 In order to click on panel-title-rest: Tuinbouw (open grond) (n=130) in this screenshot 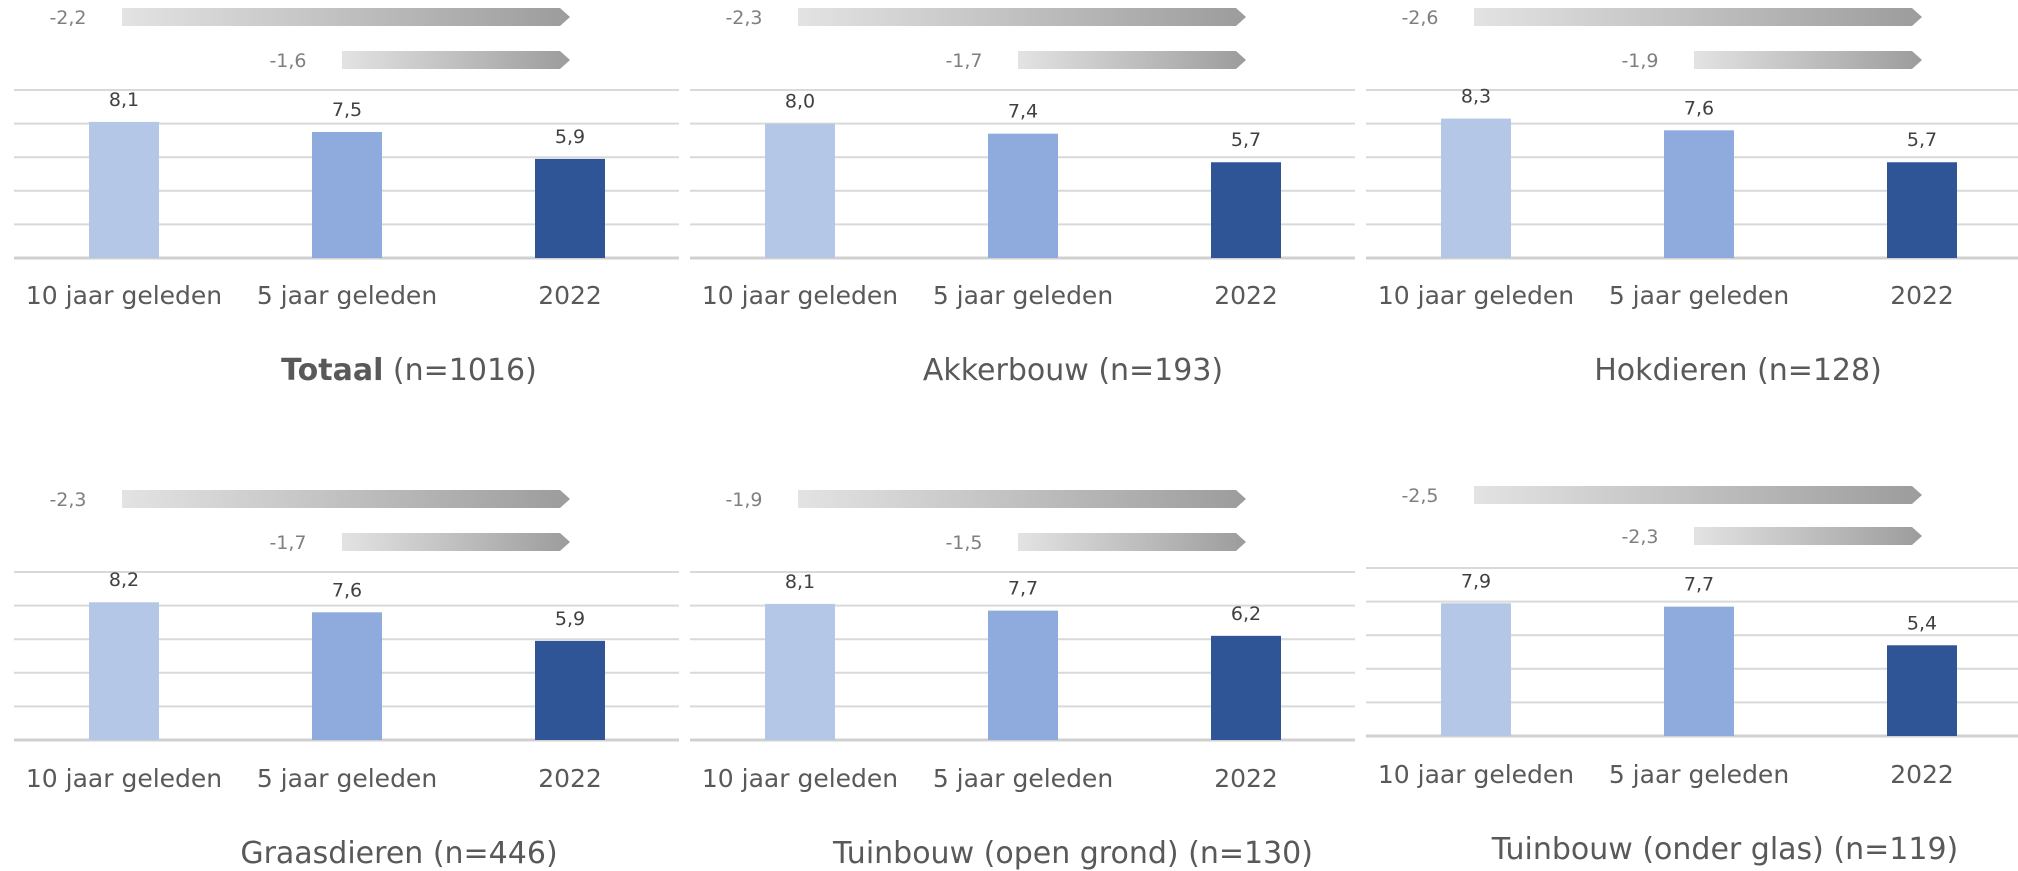, I will do `click(1072, 853)`.